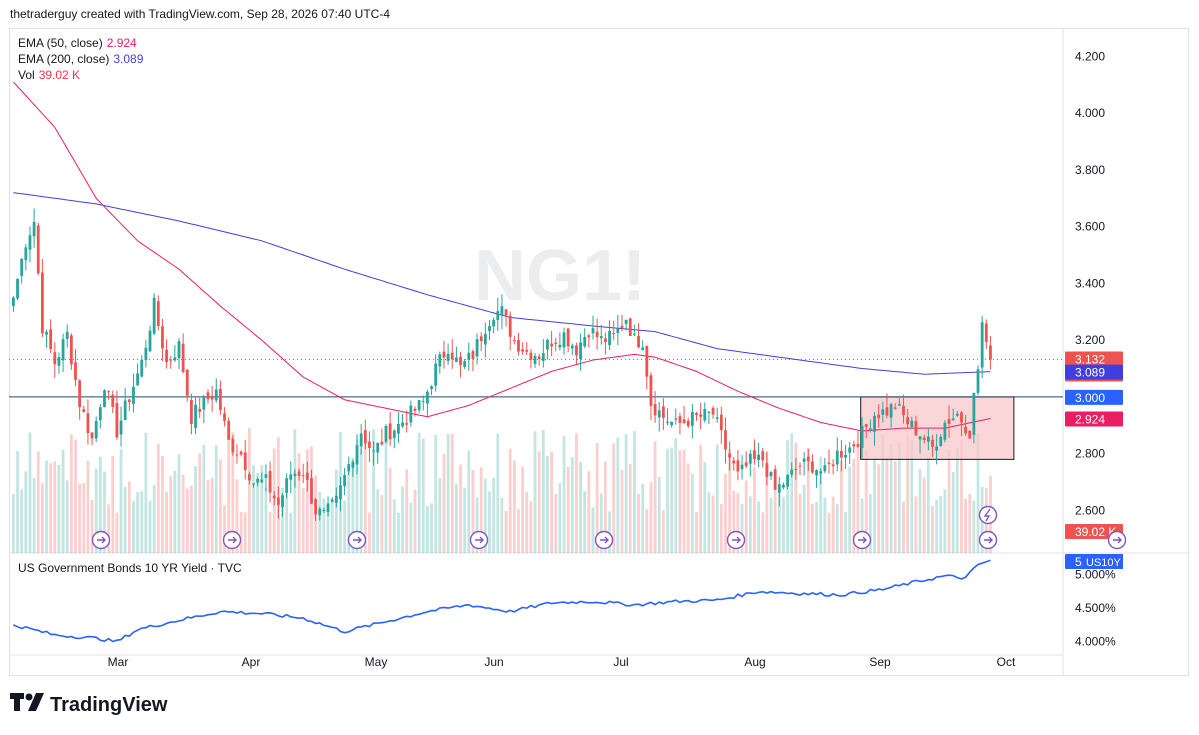 This screenshot has height=735, width=1199. I want to click on earnings-bolt-icon, so click(988, 515).